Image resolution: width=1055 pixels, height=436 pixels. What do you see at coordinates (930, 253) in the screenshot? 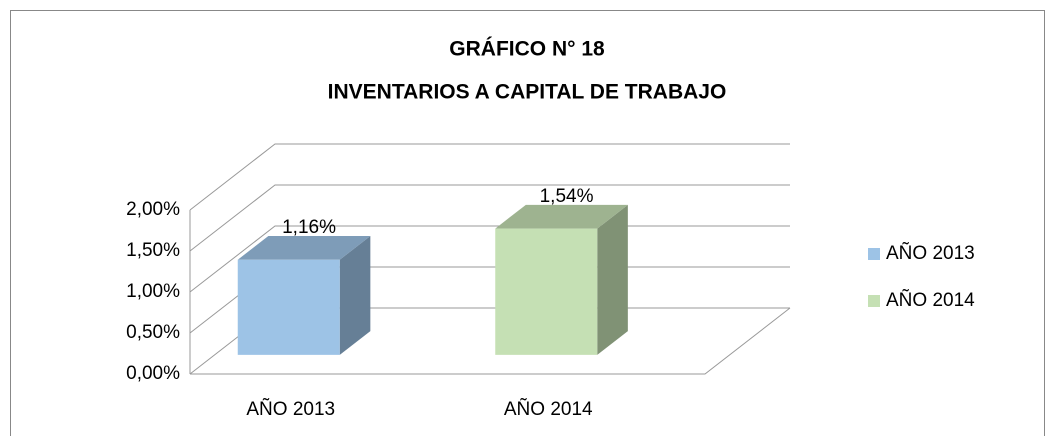
I see `legend-label: AÑO 2013` at bounding box center [930, 253].